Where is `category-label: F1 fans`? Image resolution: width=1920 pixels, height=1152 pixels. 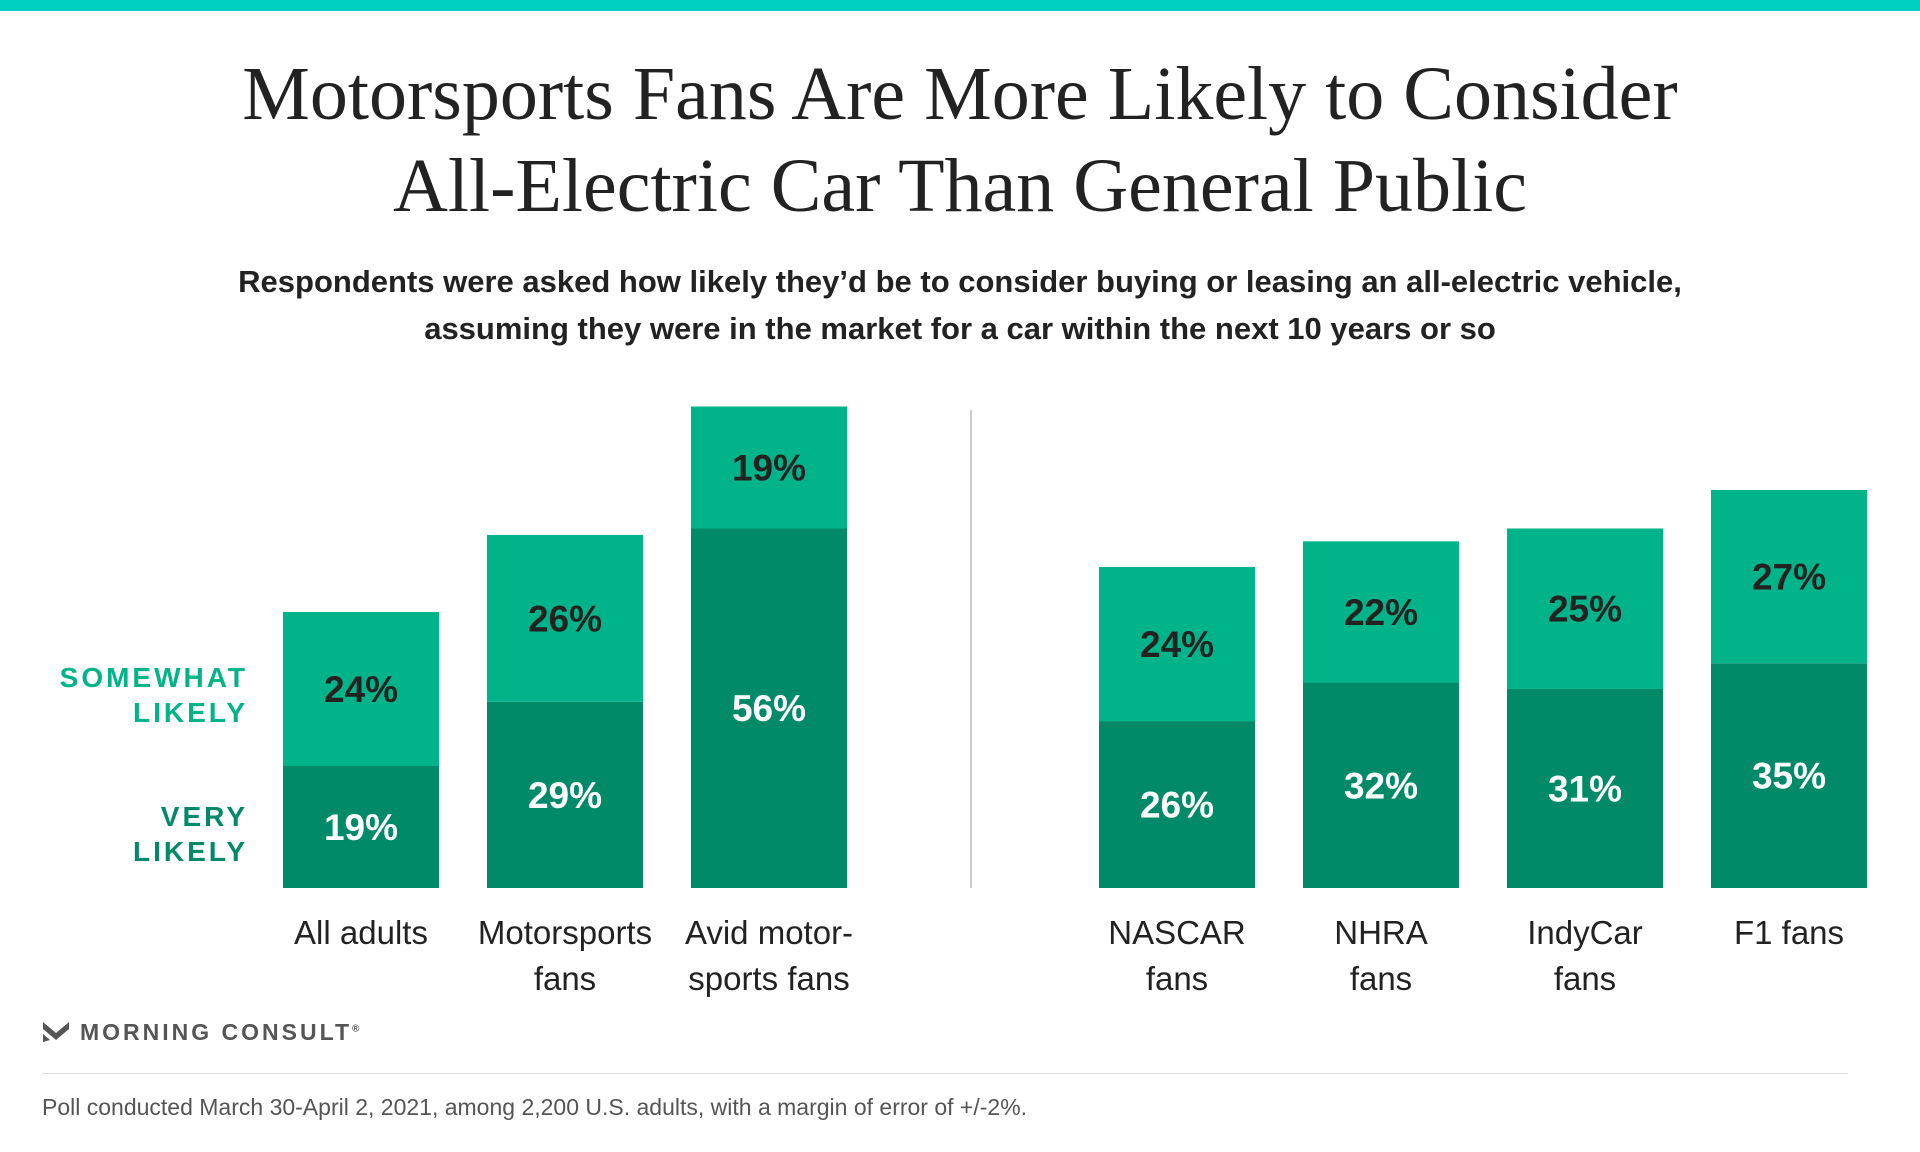
category-label: F1 fans is located at coordinates (1789, 932).